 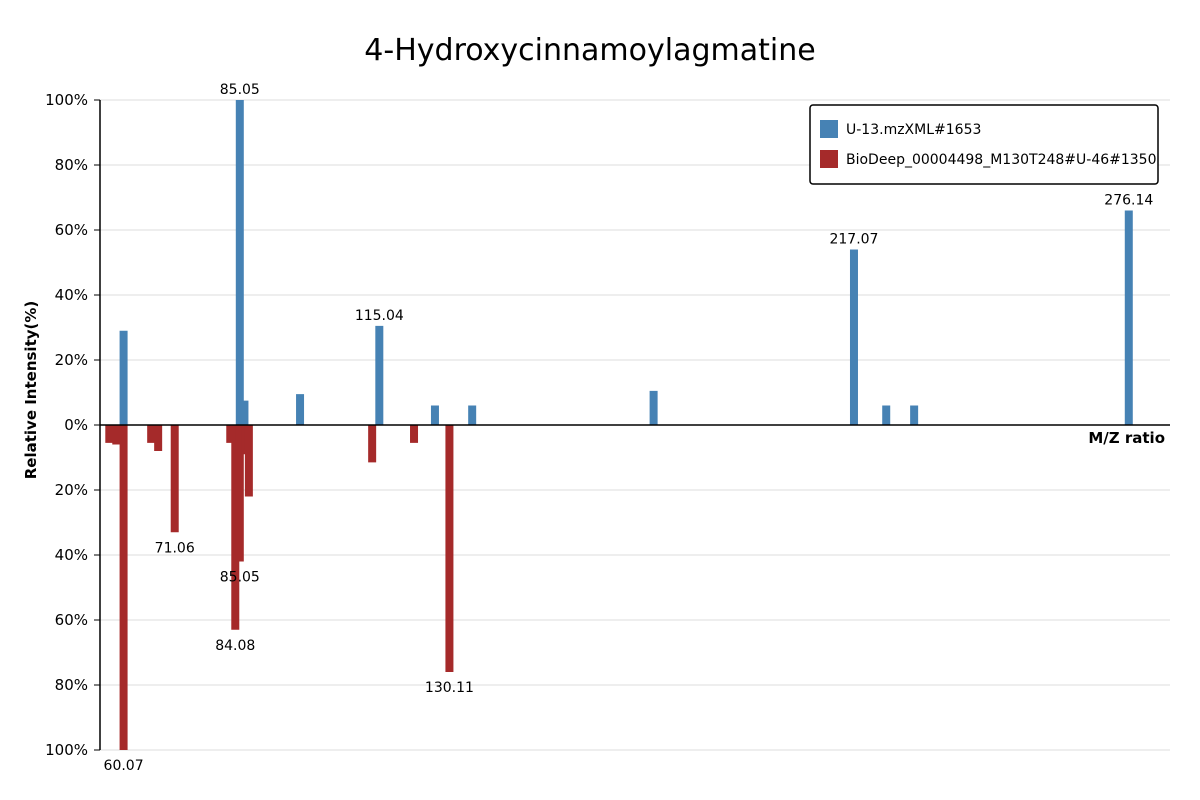 I want to click on reference-peak-label: 60.07, so click(x=124, y=766).